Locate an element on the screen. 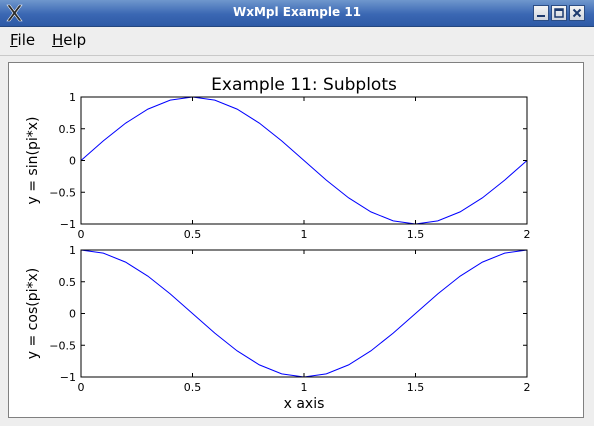  x-app-icon is located at coordinates (14, 13).